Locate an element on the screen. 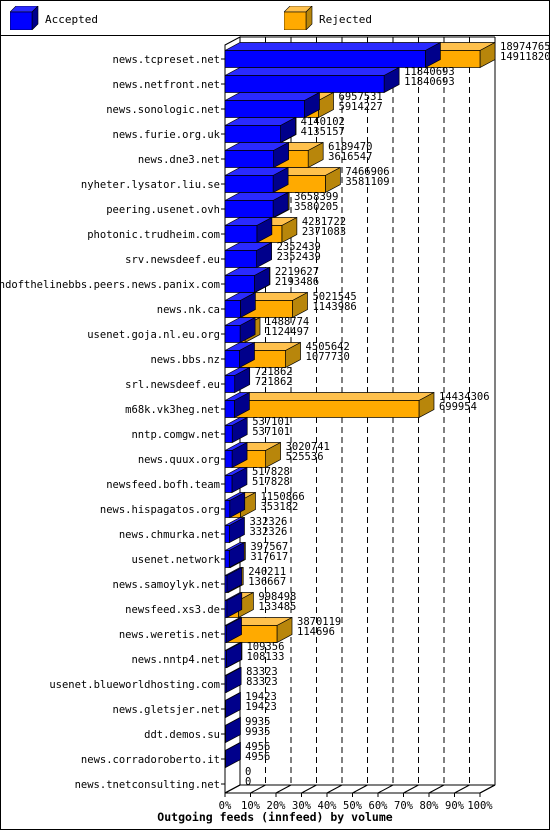  data-label-offered: 109356 is located at coordinates (265, 647).